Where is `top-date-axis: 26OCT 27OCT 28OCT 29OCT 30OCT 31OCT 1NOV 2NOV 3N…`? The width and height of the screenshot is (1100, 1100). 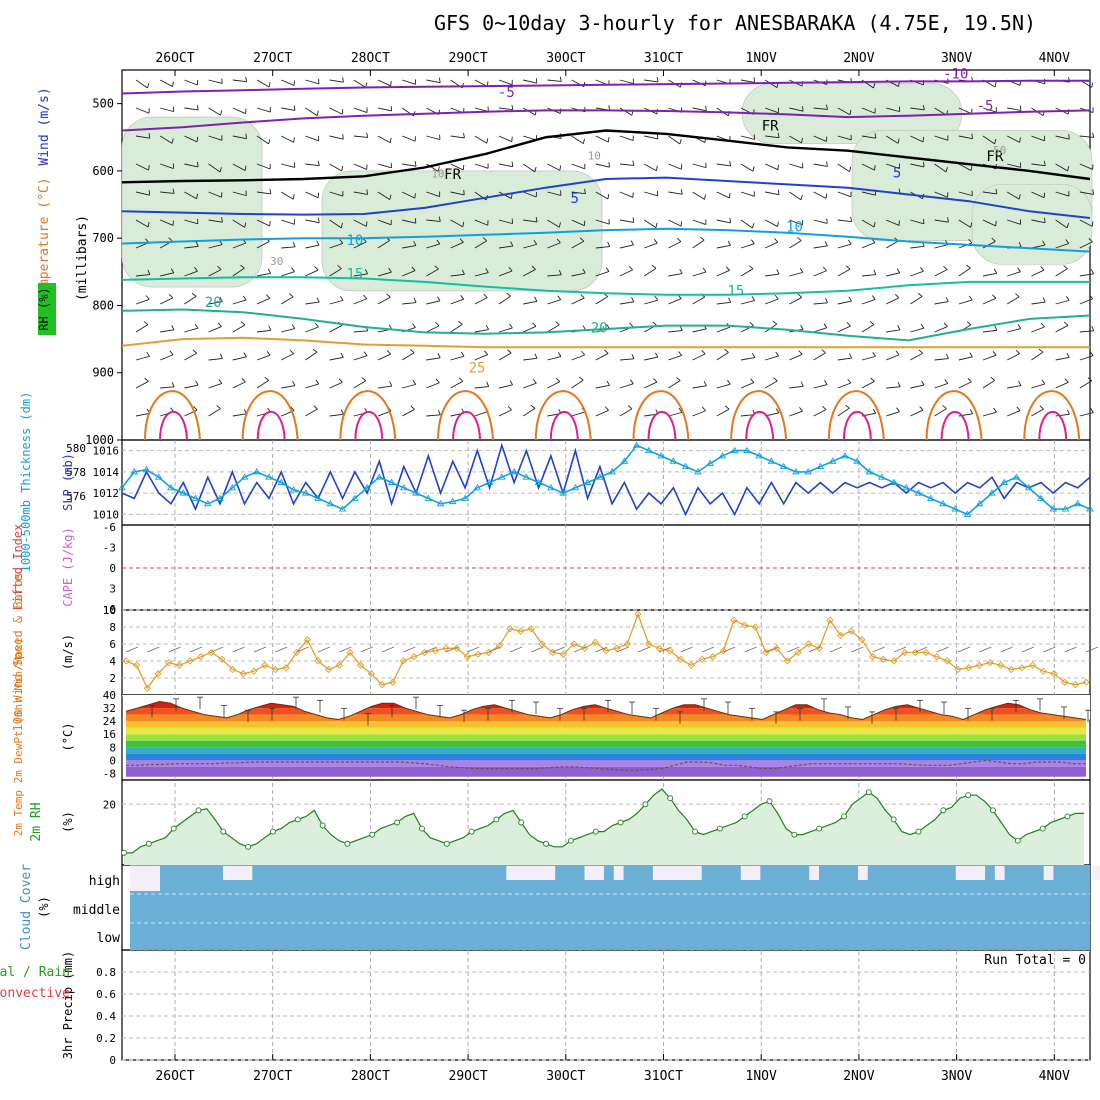
top-date-axis: 26OCT 27OCT 28OCT 29OCT 30OCT 31OCT 1NOV 2NOV 3N… is located at coordinates (612, 63).